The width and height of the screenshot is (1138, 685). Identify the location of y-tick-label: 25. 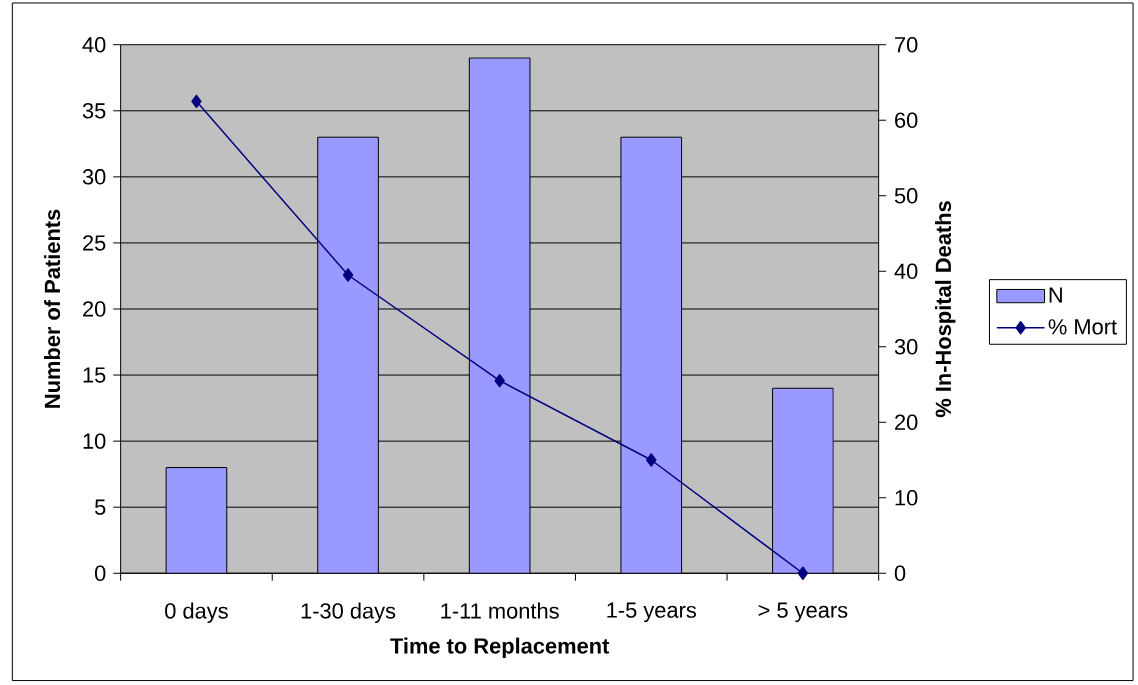
(94, 243).